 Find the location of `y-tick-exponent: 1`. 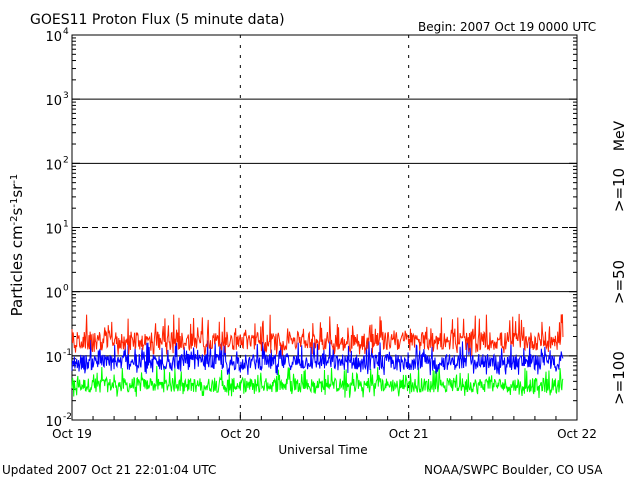

y-tick-exponent: 1 is located at coordinates (66, 225).